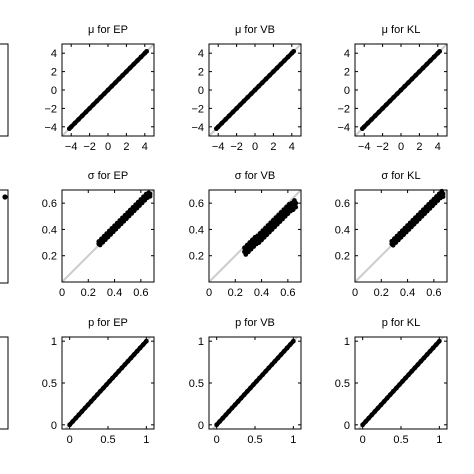  I want to click on subplot-title: p for EP, so click(108, 323).